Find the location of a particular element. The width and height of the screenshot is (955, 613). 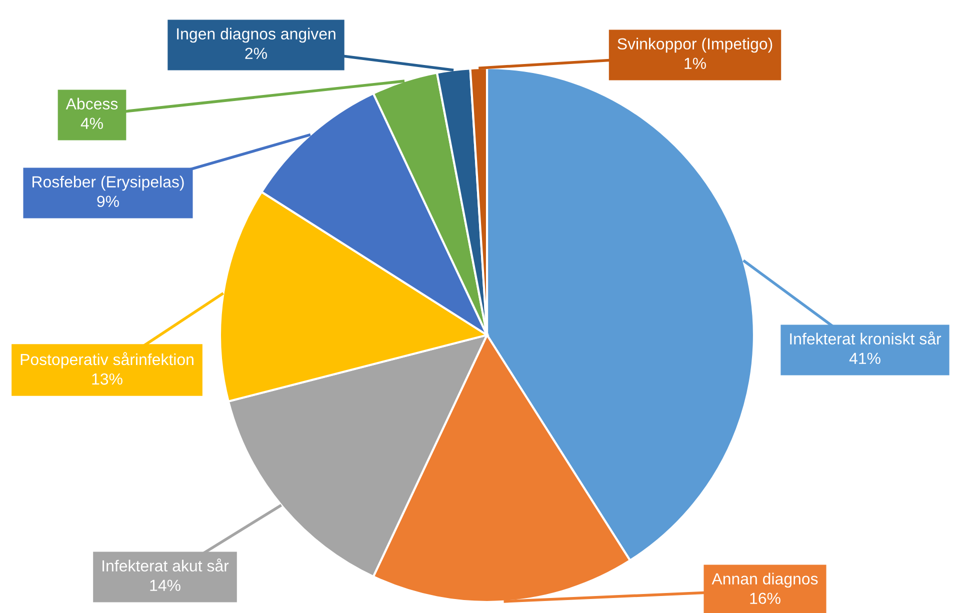

data-label: 2% is located at coordinates (256, 53).